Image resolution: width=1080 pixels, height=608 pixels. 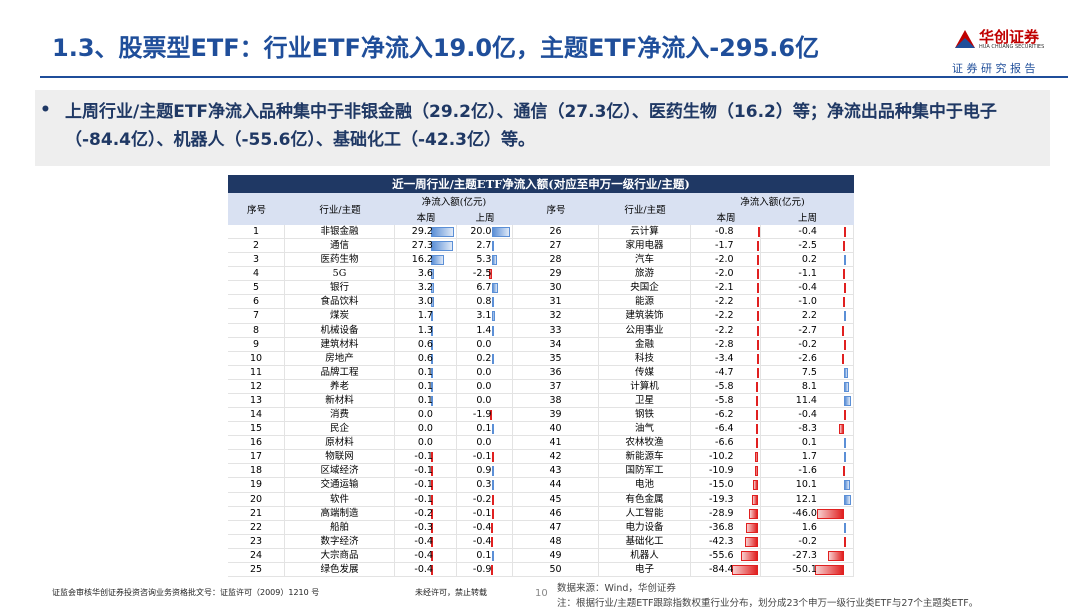 What do you see at coordinates (807, 330) in the screenshot?
I see `value-cell: -2.7` at bounding box center [807, 330].